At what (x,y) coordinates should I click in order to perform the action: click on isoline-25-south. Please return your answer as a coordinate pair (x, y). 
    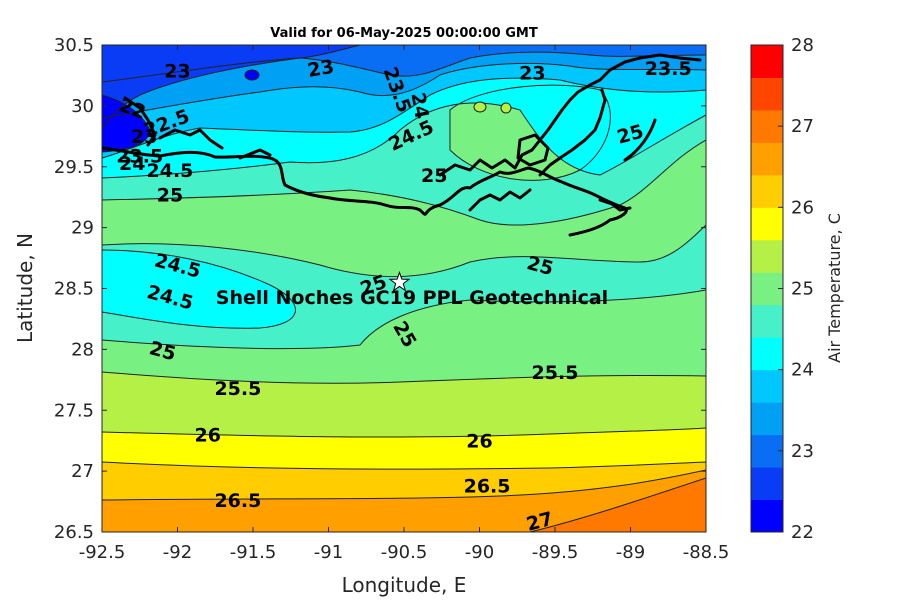
    Looking at the image, I should click on (404, 319).